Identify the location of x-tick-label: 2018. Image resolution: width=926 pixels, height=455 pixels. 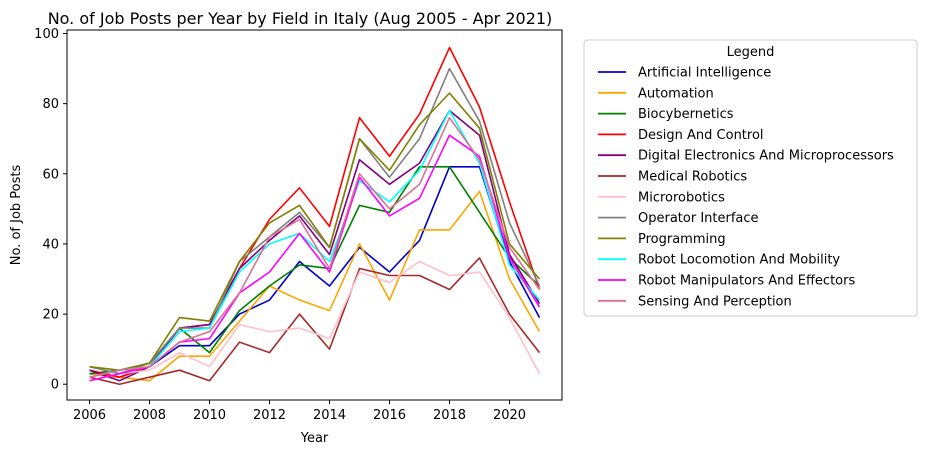
(449, 415).